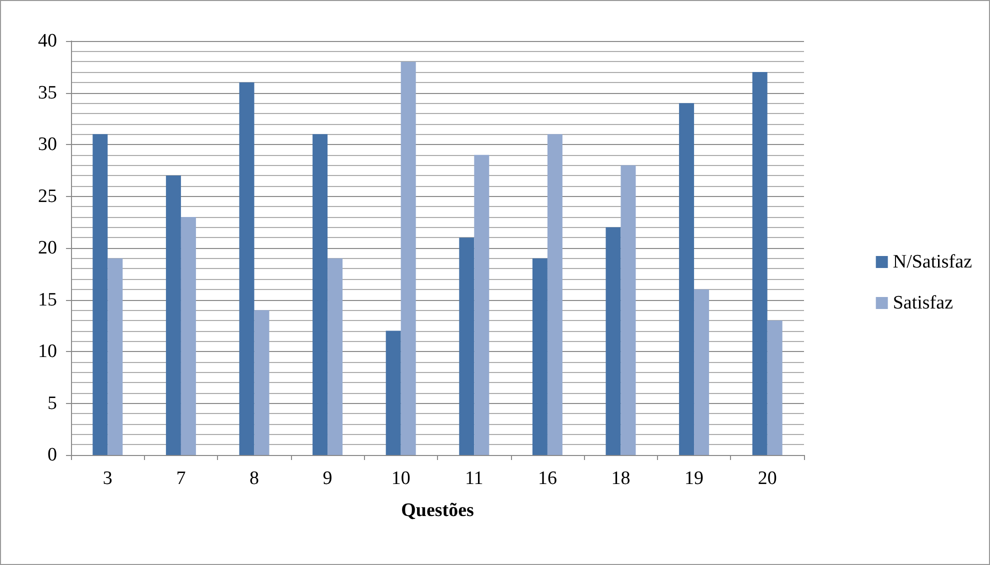 This screenshot has width=990, height=565. I want to click on x-tick-label: 18, so click(620, 478).